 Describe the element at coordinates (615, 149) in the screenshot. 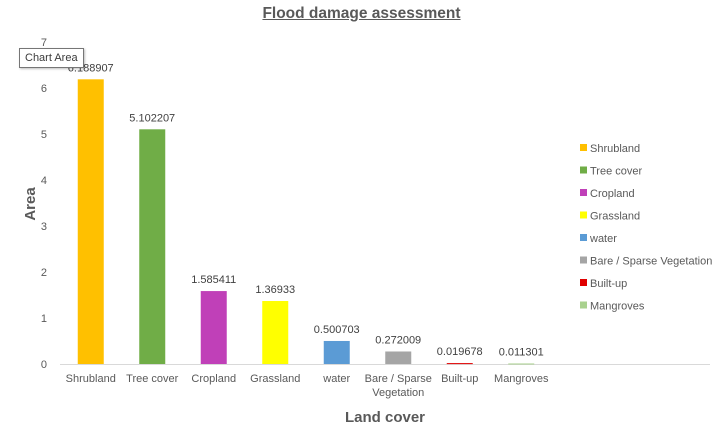

I see `legend-entry: Shrubland` at that location.